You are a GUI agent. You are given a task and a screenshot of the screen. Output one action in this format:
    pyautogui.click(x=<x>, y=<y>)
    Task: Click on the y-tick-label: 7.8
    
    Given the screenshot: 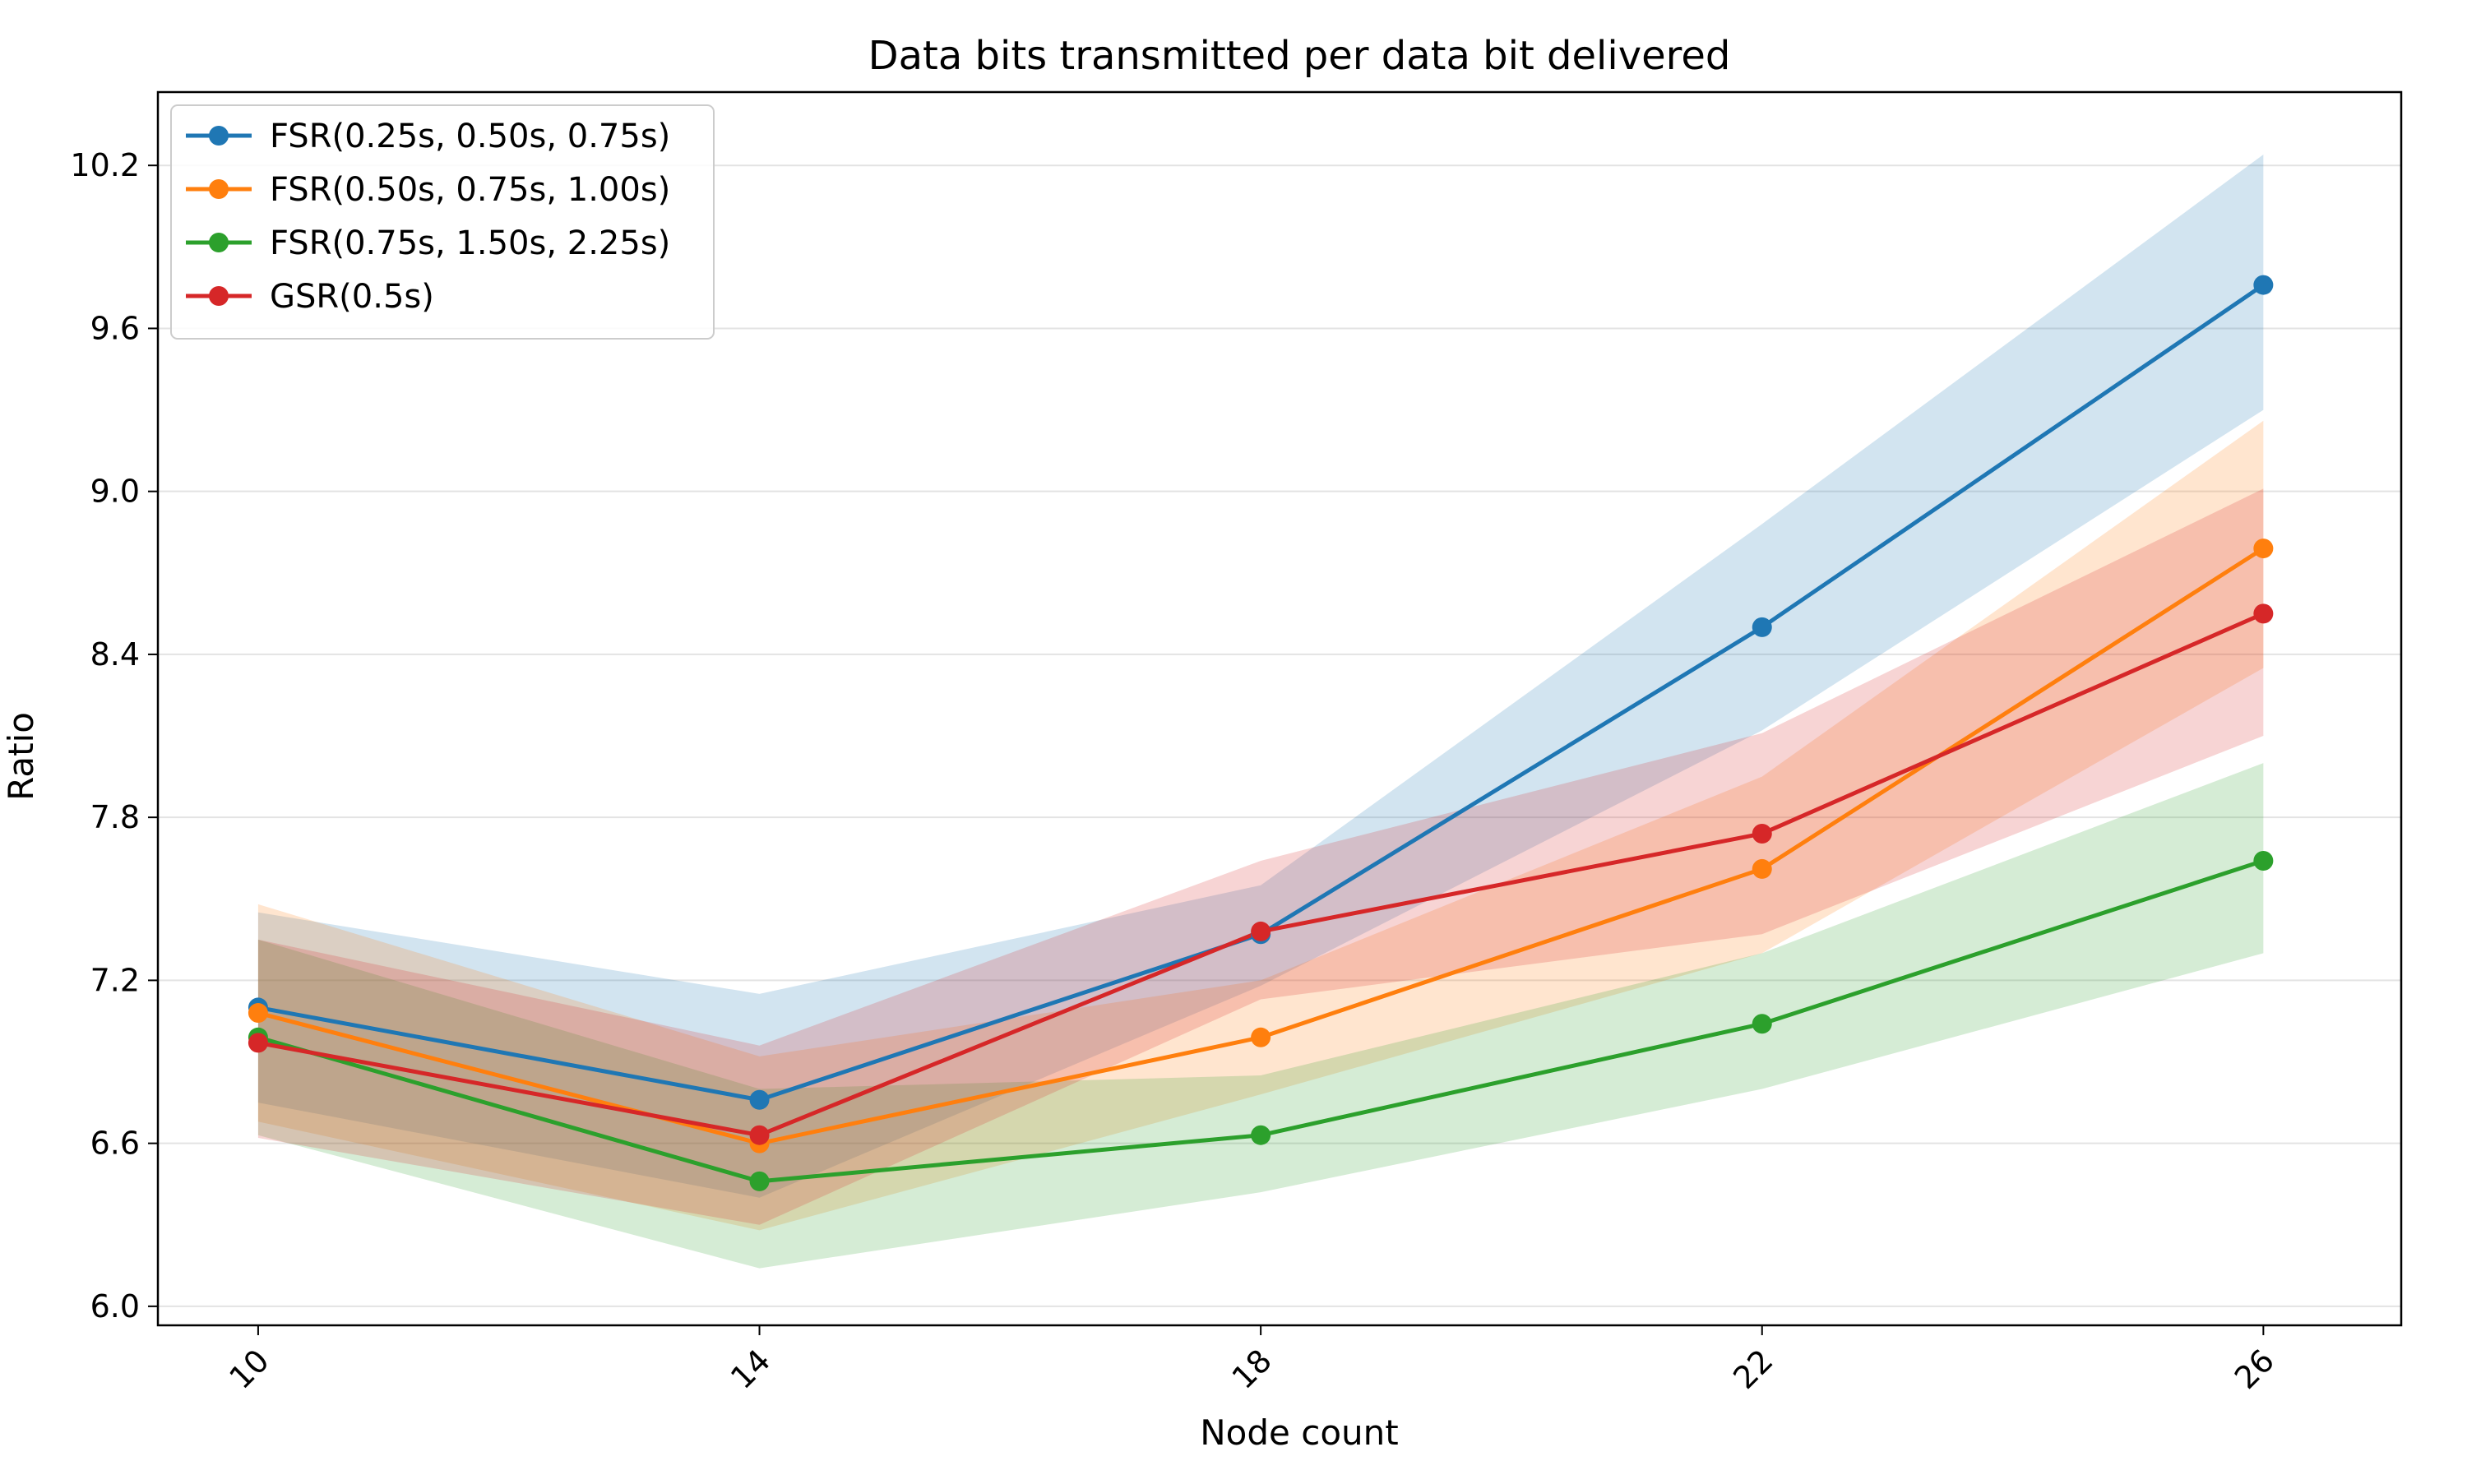 What is the action you would take?
    pyautogui.click(x=115, y=817)
    